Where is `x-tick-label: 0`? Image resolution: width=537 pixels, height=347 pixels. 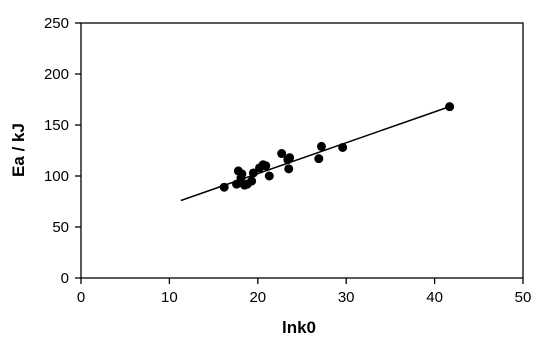
x-tick-label: 0 is located at coordinates (81, 297).